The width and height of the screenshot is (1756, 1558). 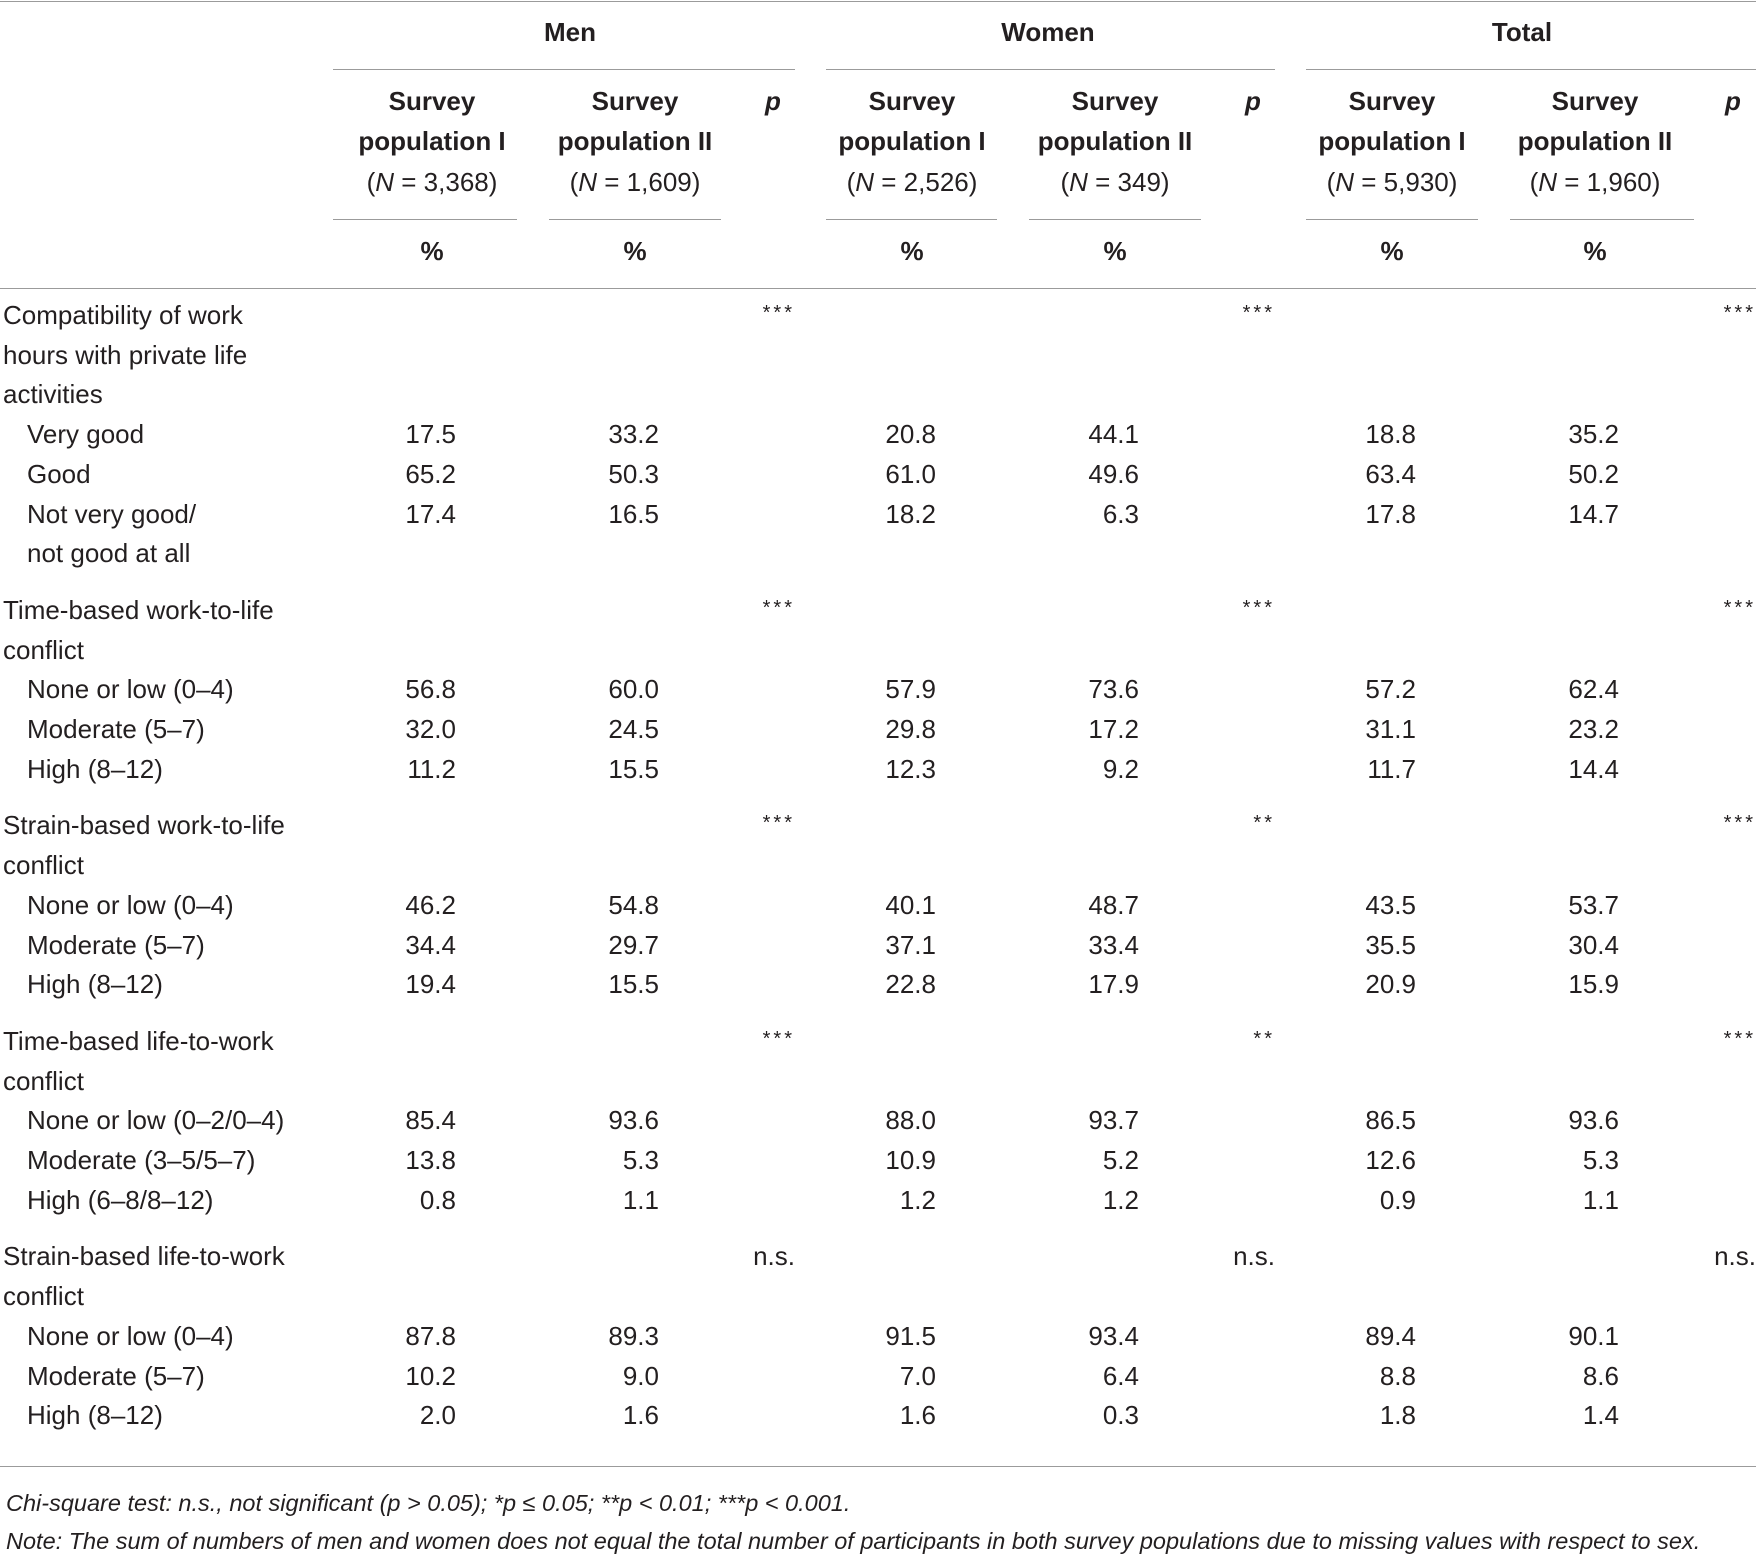 What do you see at coordinates (1113, 1120) in the screenshot?
I see `value-cell: 93.7` at bounding box center [1113, 1120].